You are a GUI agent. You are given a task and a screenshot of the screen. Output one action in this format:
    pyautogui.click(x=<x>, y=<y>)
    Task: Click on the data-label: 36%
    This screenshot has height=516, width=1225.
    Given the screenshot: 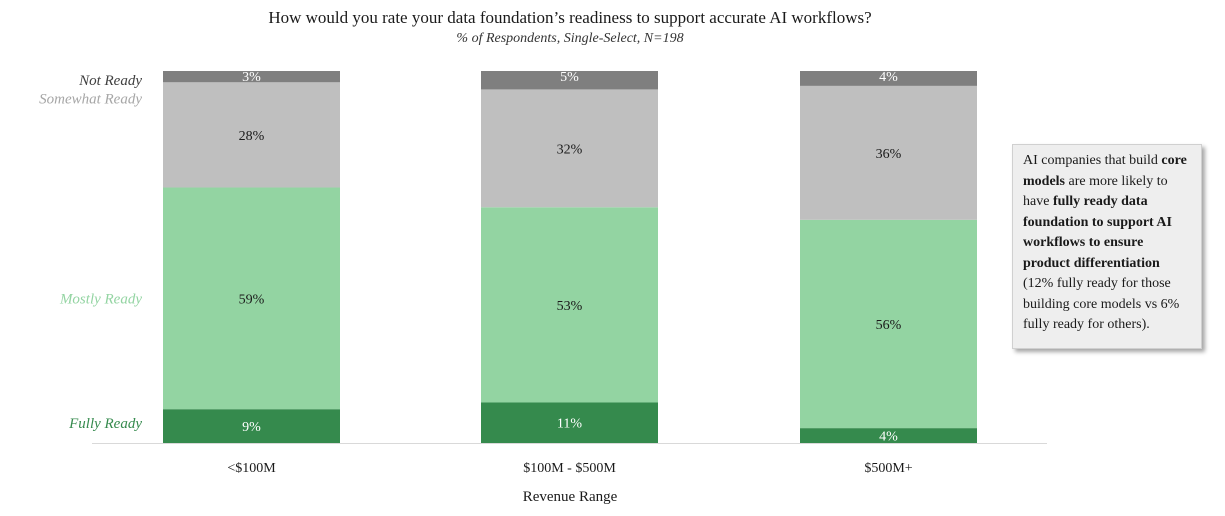 What is the action you would take?
    pyautogui.click(x=889, y=154)
    